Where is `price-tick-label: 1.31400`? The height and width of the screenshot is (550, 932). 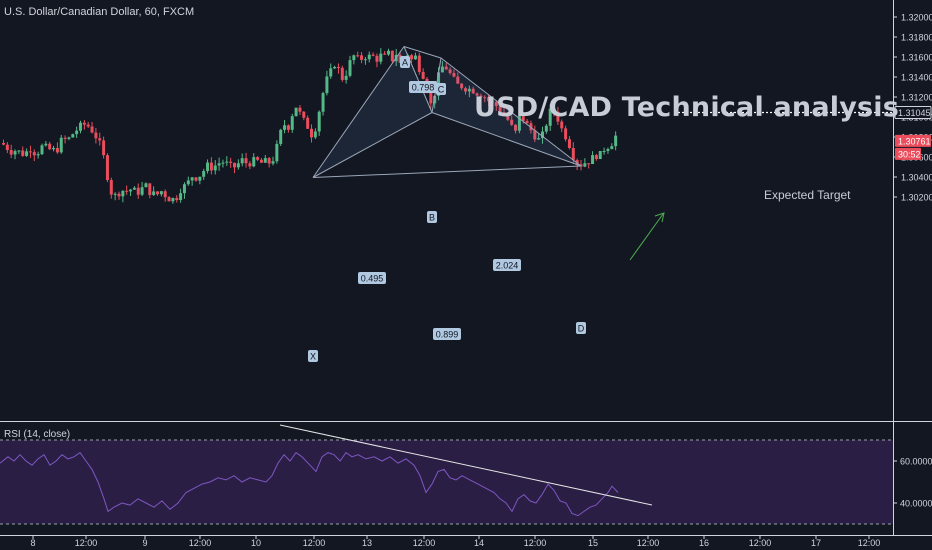 price-tick-label: 1.31400 is located at coordinates (916, 78).